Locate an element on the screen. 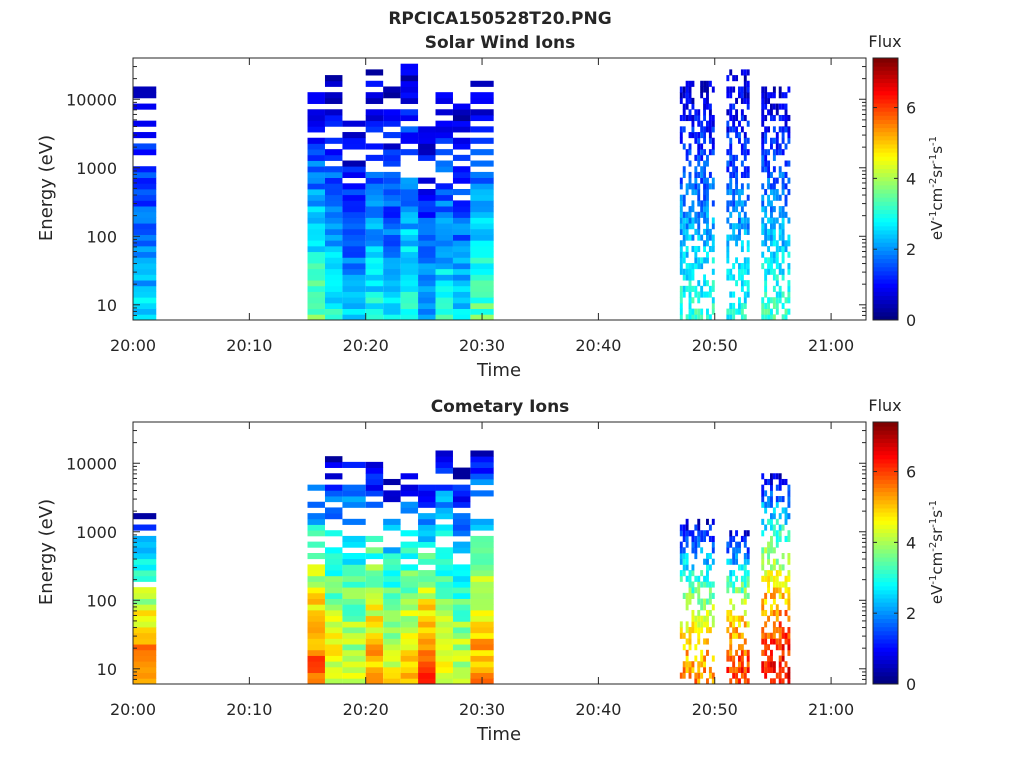 This screenshot has height=768, width=1024. colorbar-title: Flux is located at coordinates (884, 405).